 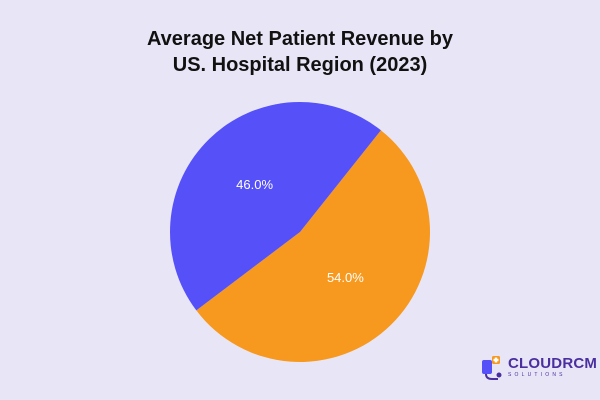 I want to click on chart-title-line-2: US. Hospital Region (2023), so click(x=300, y=65).